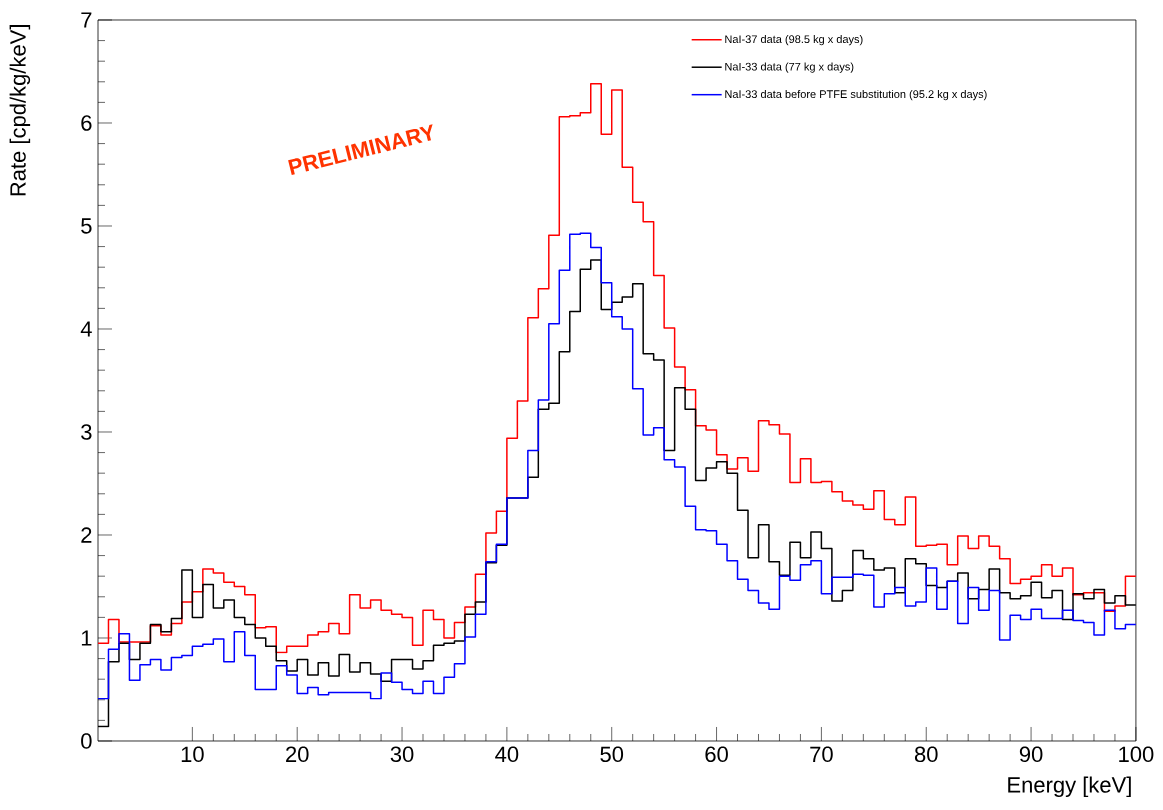  I want to click on y-tick-label: 3, so click(86, 432).